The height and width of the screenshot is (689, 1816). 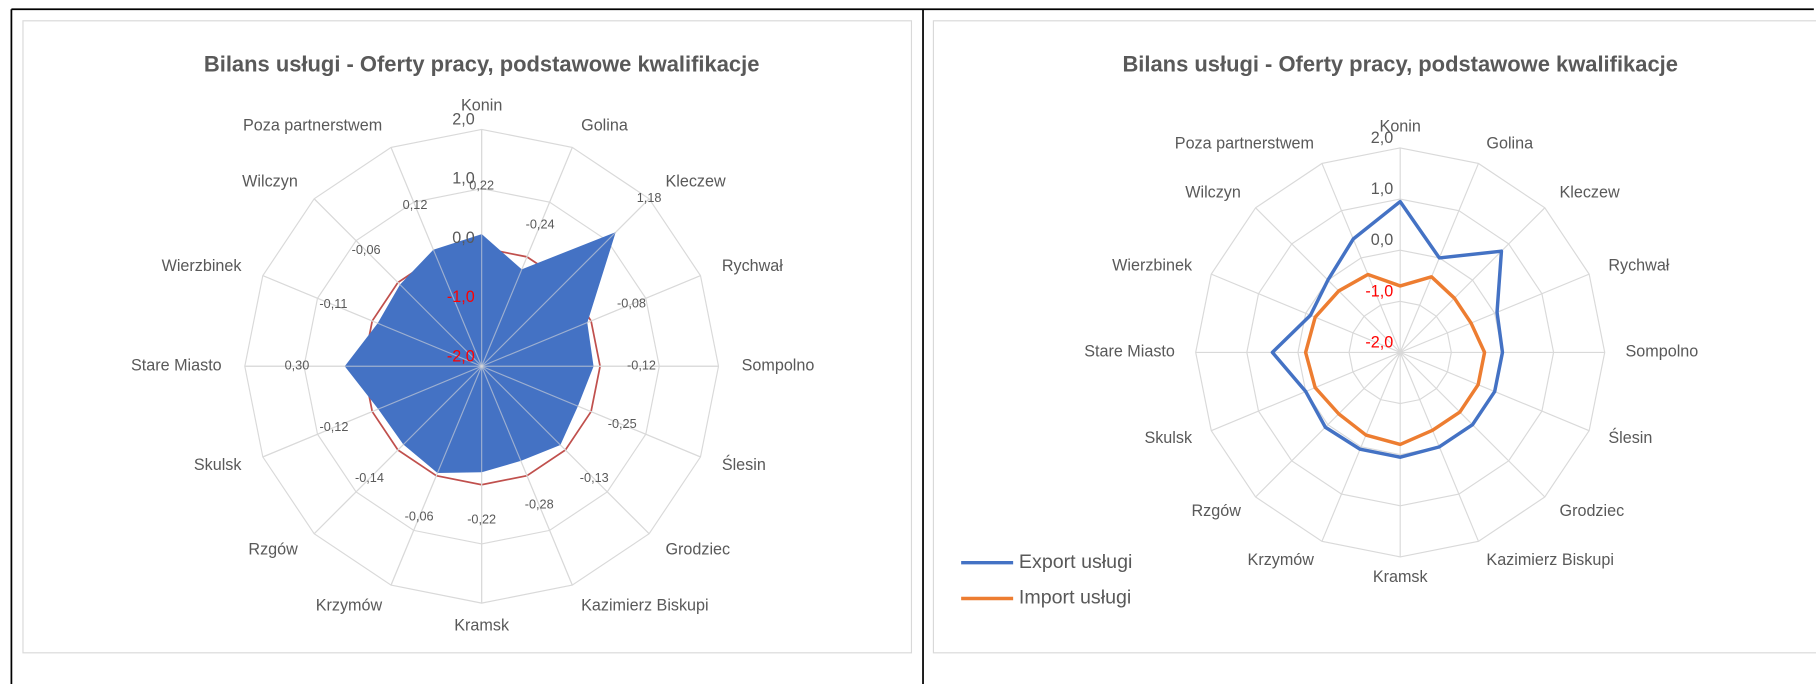 What do you see at coordinates (481, 520) in the screenshot?
I see `data-label: -0,22` at bounding box center [481, 520].